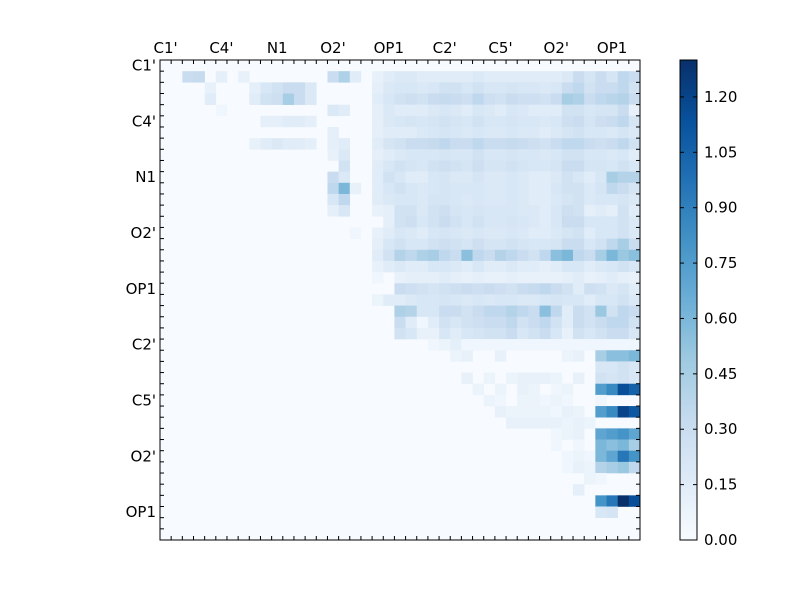  What do you see at coordinates (688, 300) in the screenshot?
I see `colorbar` at bounding box center [688, 300].